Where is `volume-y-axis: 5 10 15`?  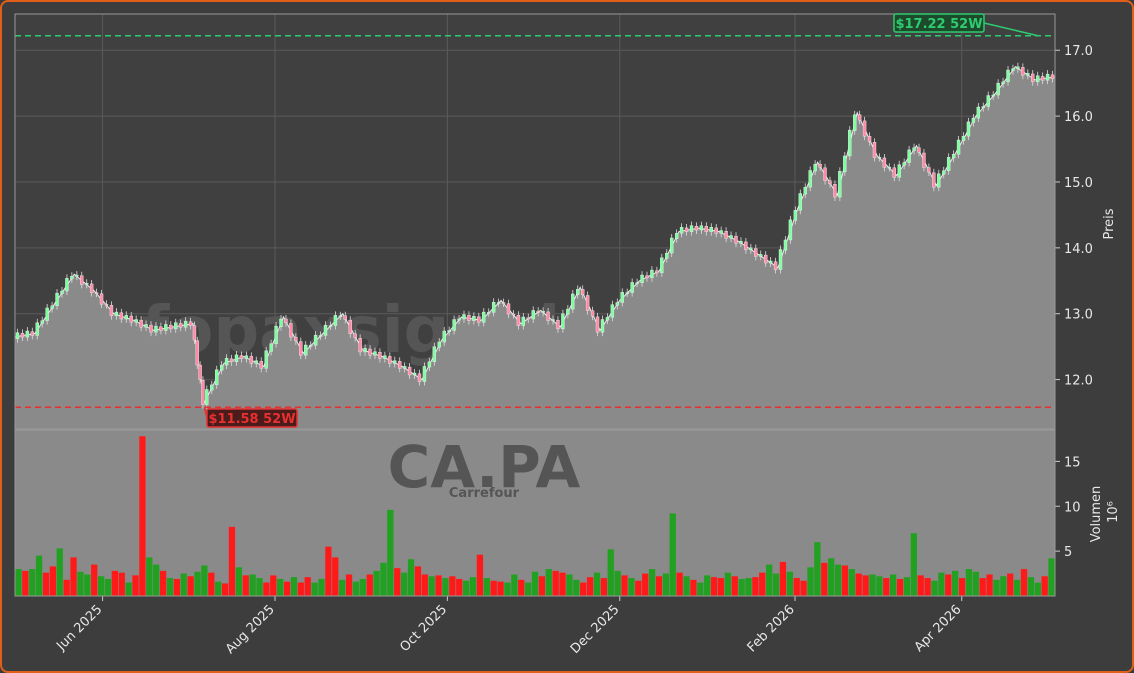 volume-y-axis: 5 10 15 is located at coordinates (1068, 507).